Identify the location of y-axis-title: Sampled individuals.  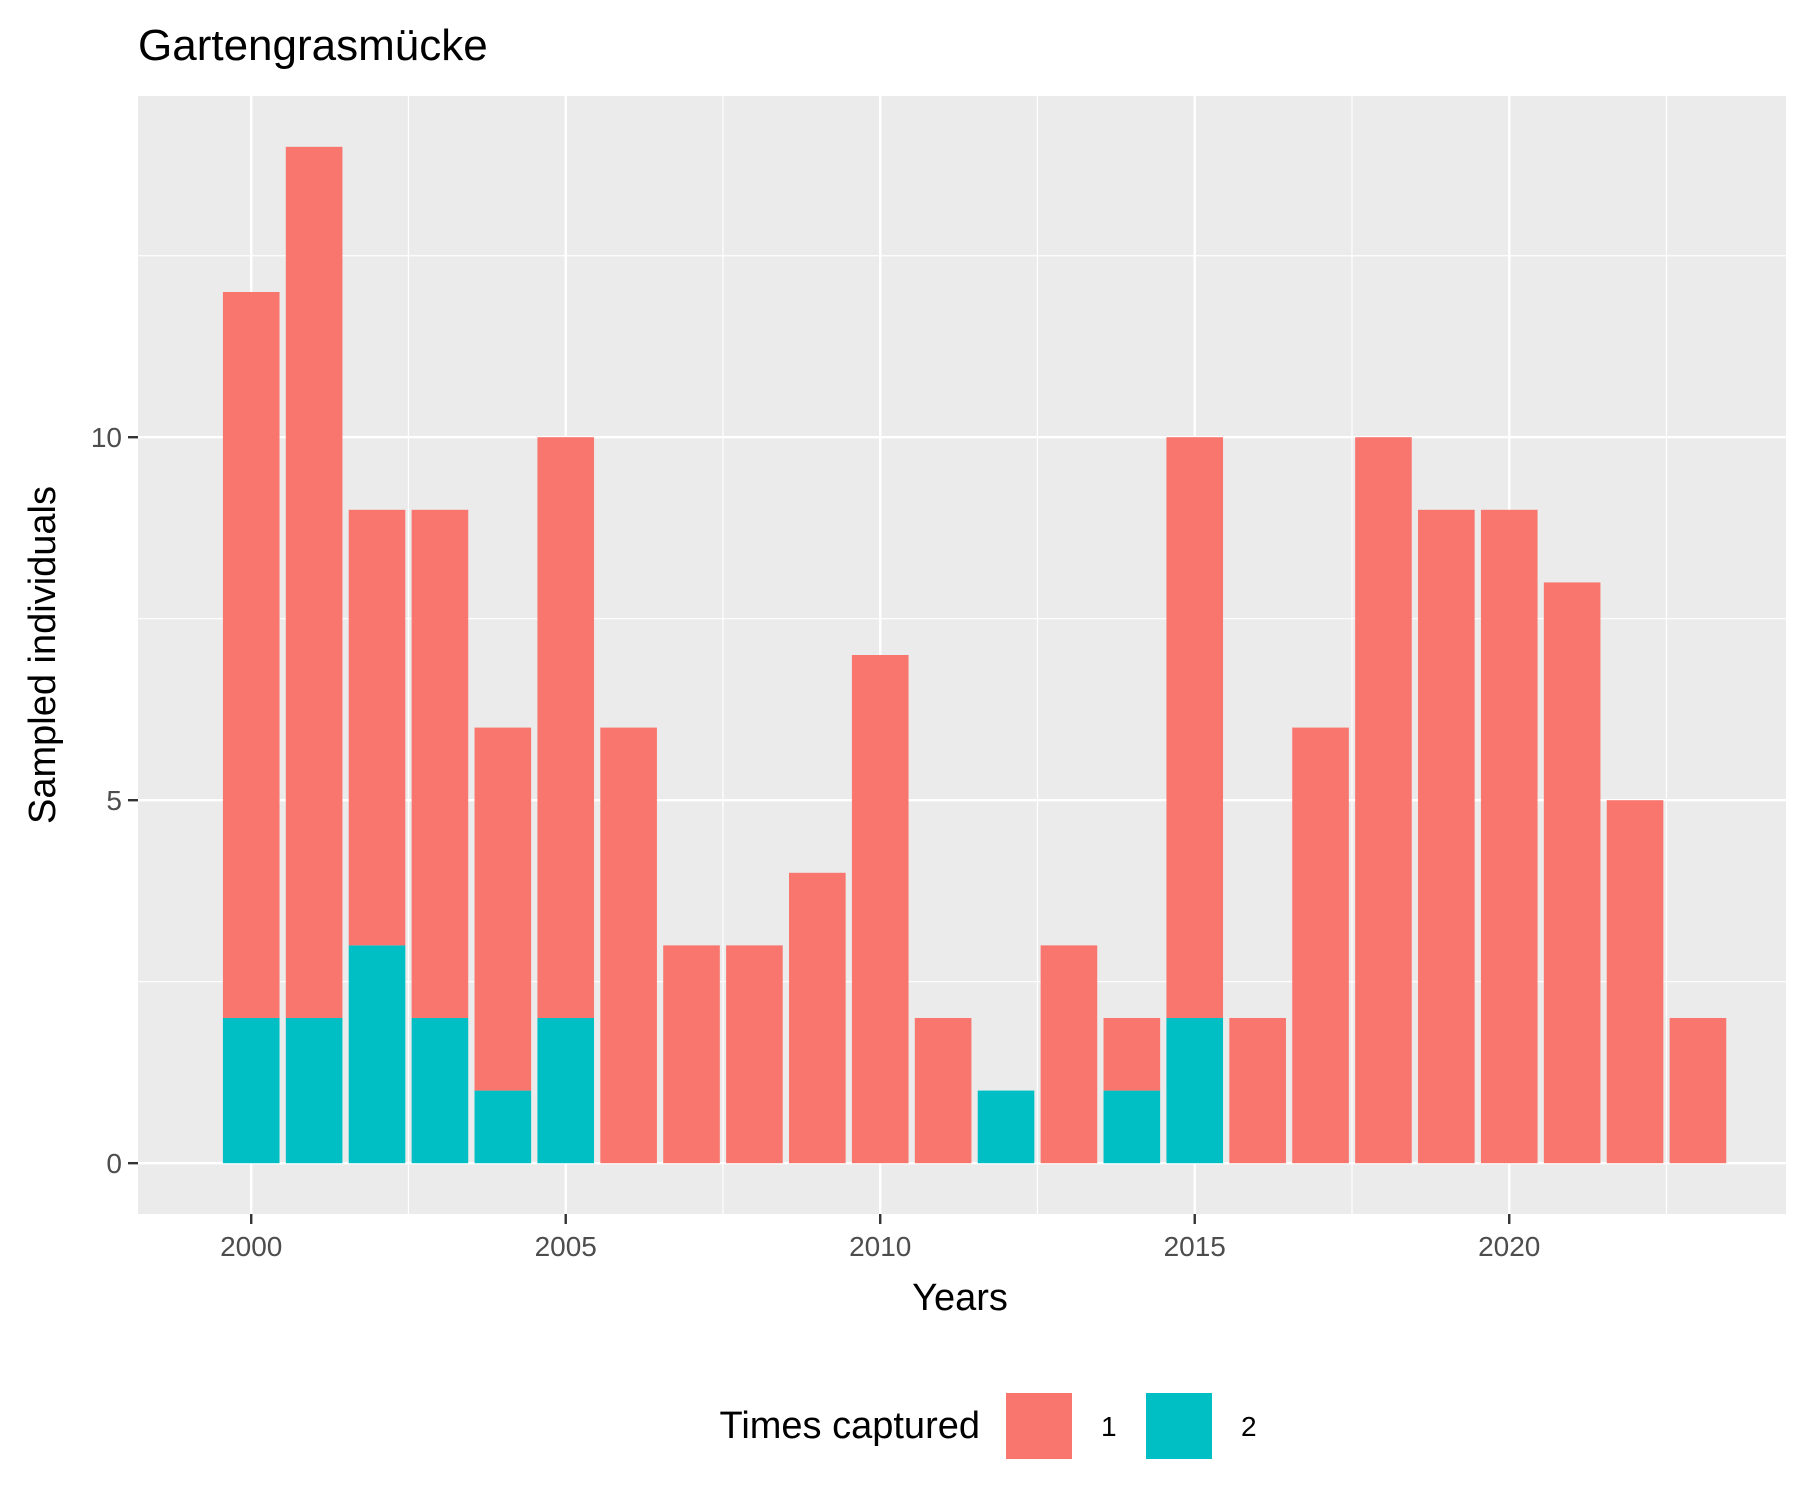
(43, 655).